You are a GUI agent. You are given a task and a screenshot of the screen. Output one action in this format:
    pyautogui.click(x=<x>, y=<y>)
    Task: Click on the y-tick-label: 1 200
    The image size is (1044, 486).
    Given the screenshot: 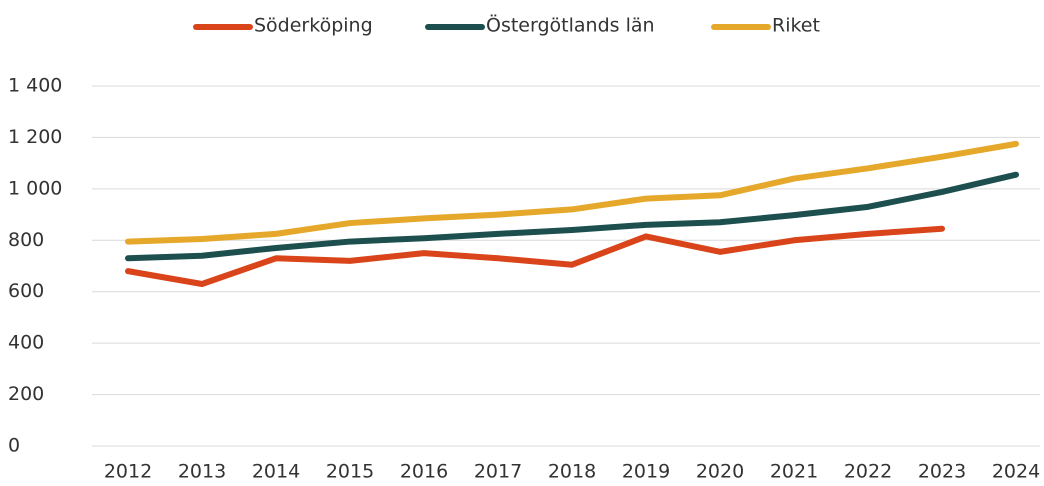 What is the action you would take?
    pyautogui.click(x=35, y=137)
    